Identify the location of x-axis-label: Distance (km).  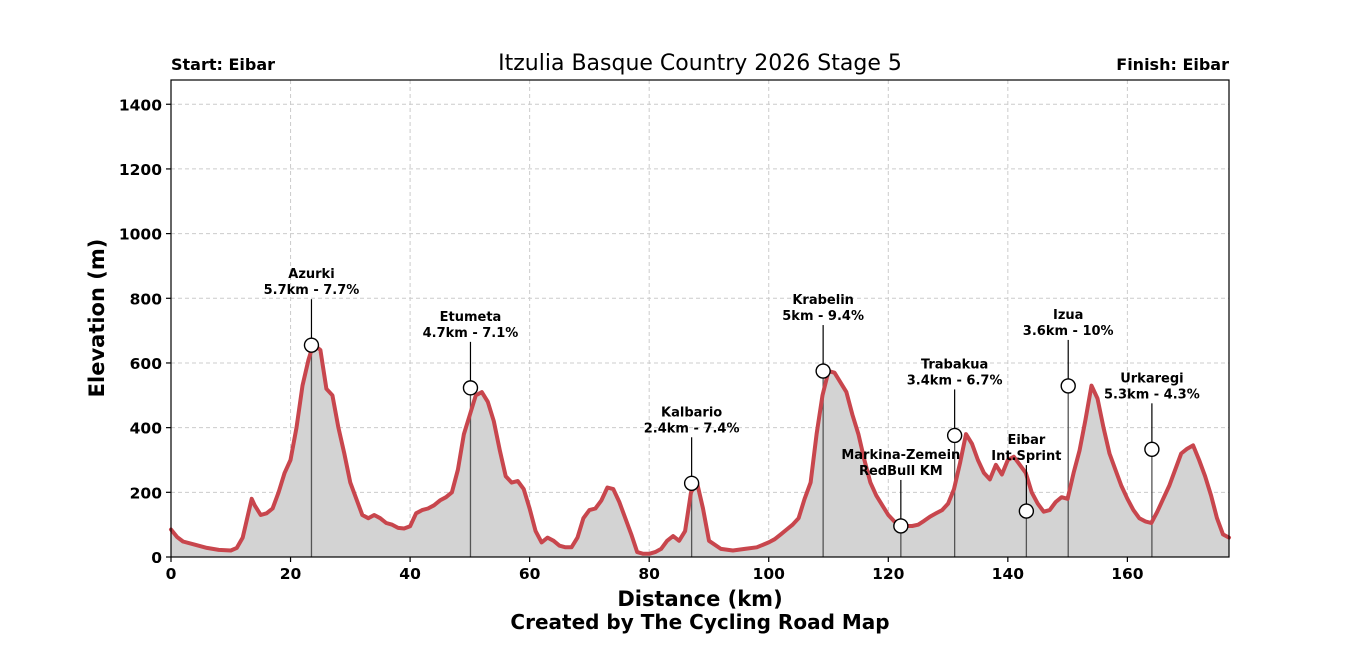
(699, 599).